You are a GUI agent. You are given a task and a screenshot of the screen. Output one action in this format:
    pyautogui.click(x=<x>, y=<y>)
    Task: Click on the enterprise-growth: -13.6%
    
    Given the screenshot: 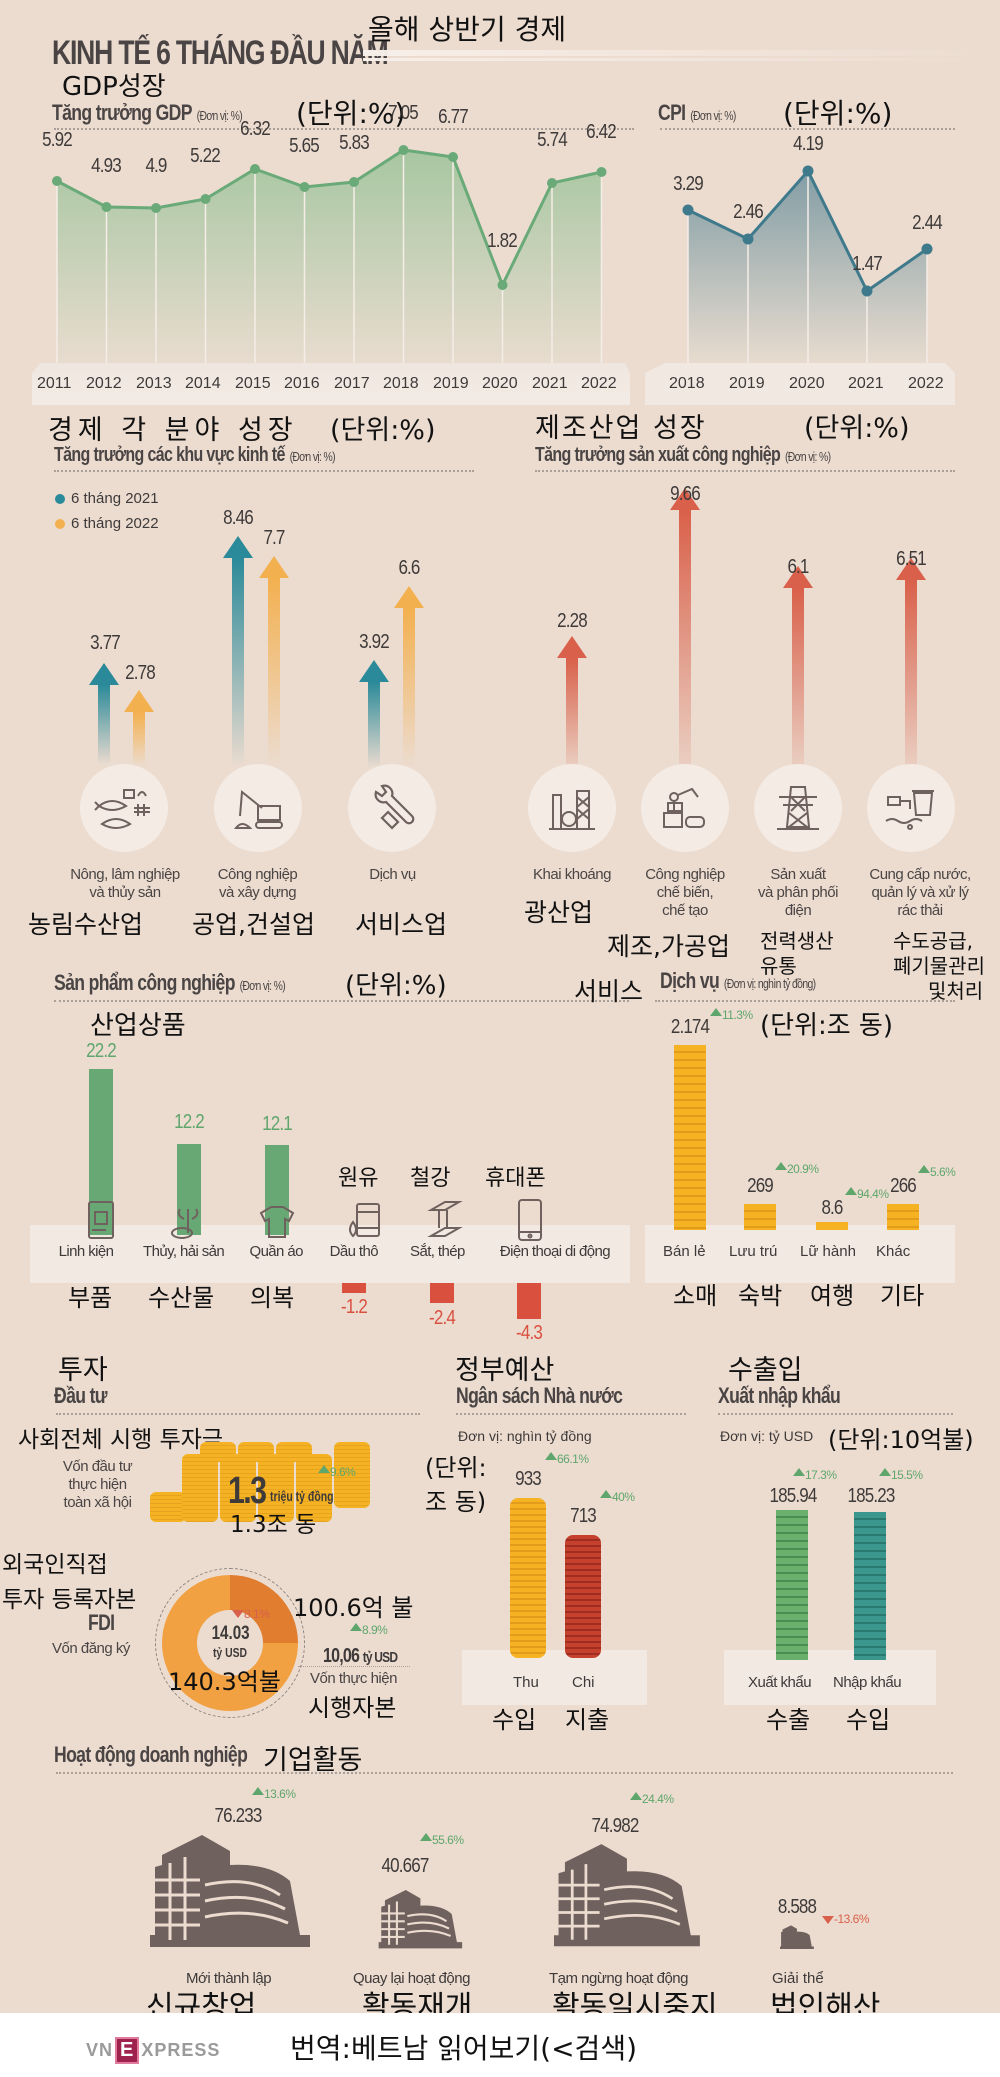 What is the action you would take?
    pyautogui.click(x=846, y=1919)
    